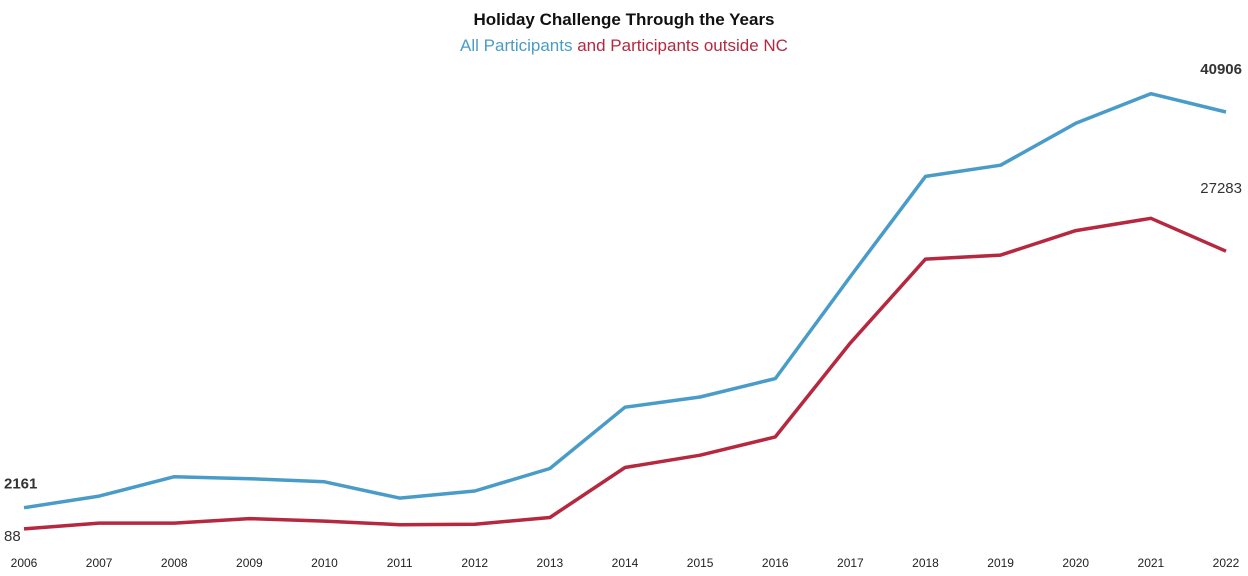 This screenshot has width=1248, height=576. Describe the element at coordinates (700, 563) in the screenshot. I see `x-tick-label: 2015` at that location.